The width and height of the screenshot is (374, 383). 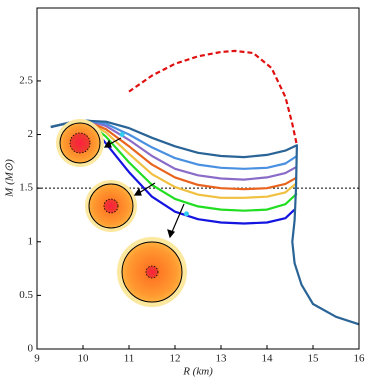 What do you see at coordinates (314, 359) in the screenshot?
I see `x-tick-label: 15` at bounding box center [314, 359].